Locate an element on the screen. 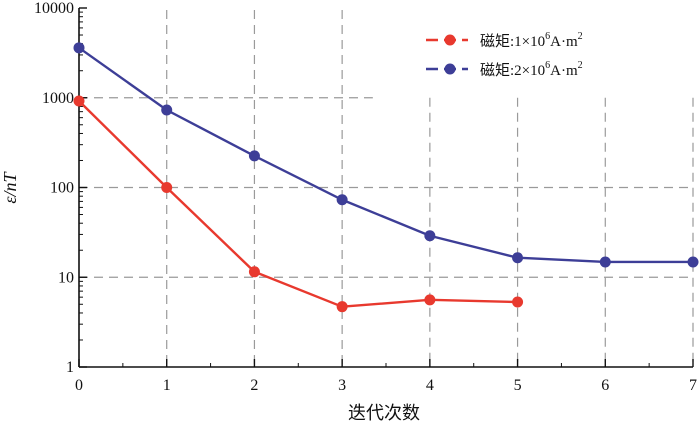 The width and height of the screenshot is (700, 429). x-tick-label: 4 is located at coordinates (430, 385).